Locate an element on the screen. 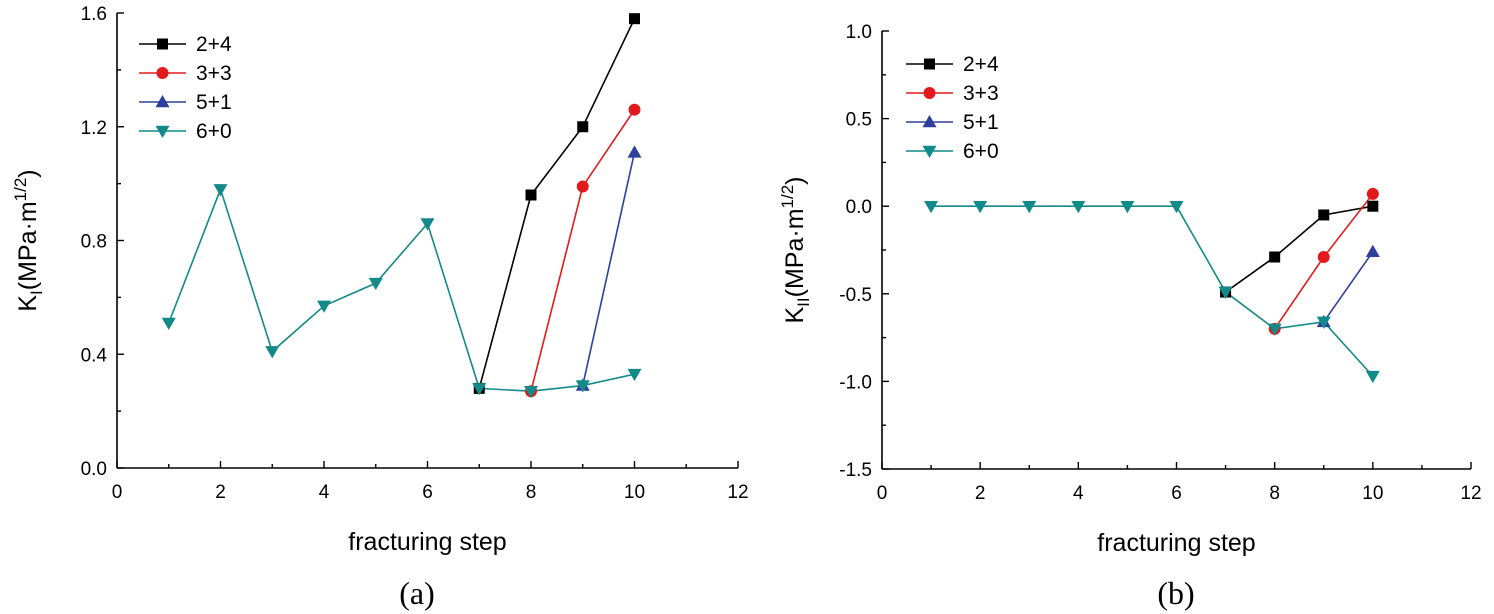 The image size is (1494, 614). y-tick-label: 0.8 is located at coordinates (94, 242).